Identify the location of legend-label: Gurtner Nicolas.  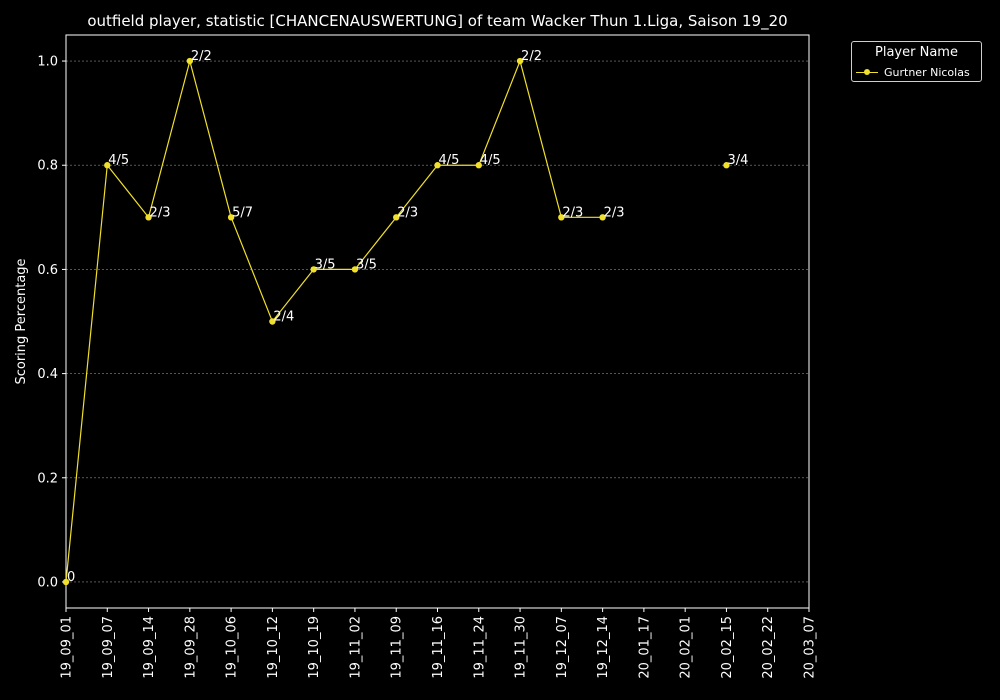
(927, 72).